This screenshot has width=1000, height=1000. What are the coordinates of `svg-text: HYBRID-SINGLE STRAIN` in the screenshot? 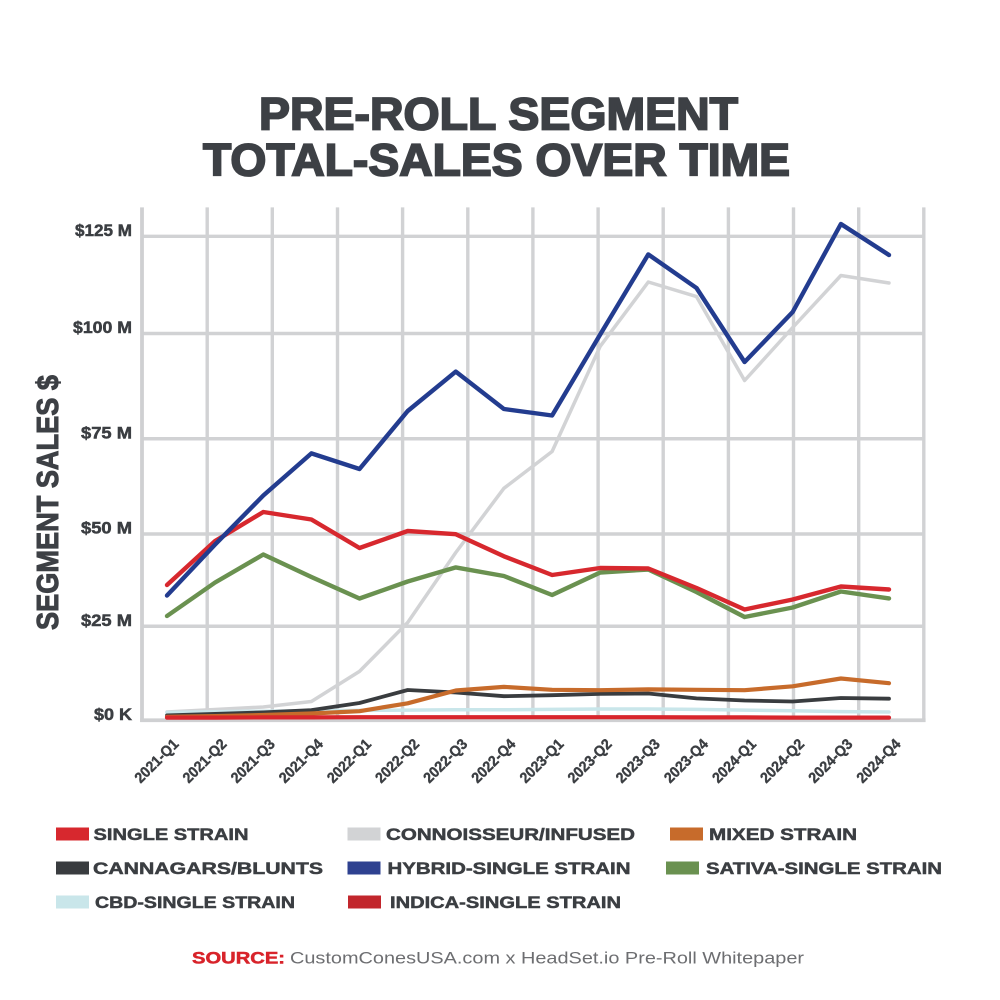 It's located at (509, 869).